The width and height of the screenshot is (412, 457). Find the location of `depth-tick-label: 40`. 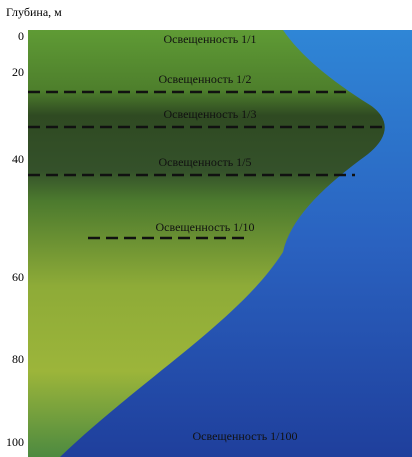

depth-tick-label: 40 is located at coordinates (18, 159).